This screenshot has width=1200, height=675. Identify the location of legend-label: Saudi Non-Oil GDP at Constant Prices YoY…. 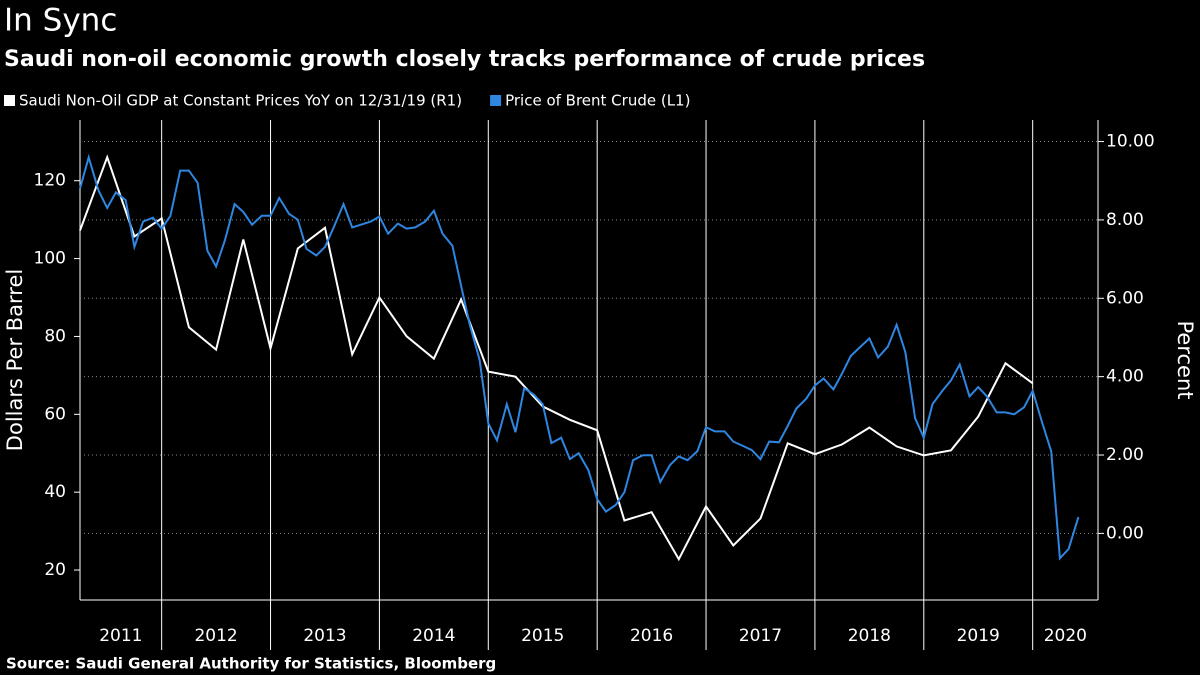
(240, 101).